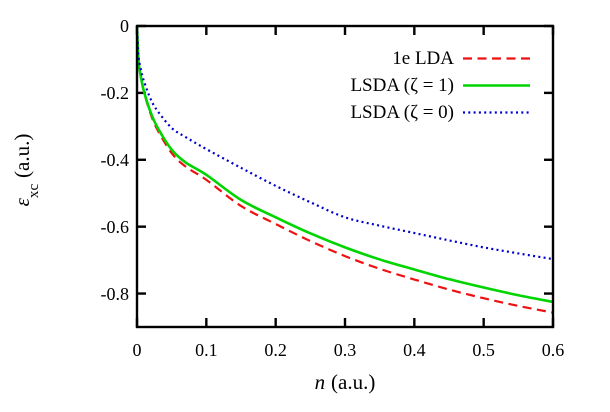 This screenshot has width=610, height=412. Describe the element at coordinates (345, 350) in the screenshot. I see `x-tick-label: 0.3` at that location.